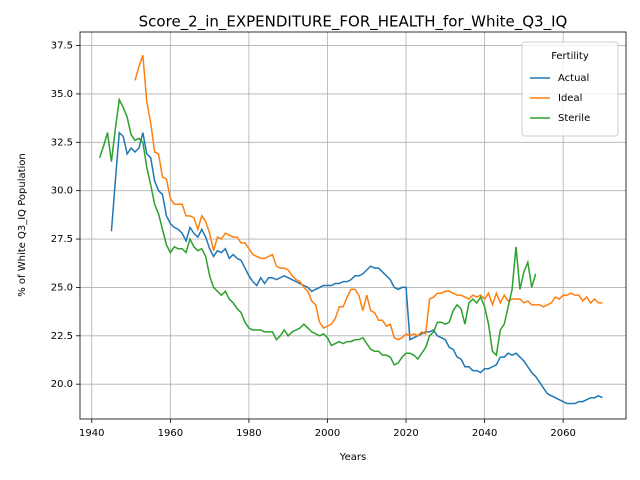 This screenshot has height=480, width=640. Describe the element at coordinates (570, 56) in the screenshot. I see `legend-title: Fertility` at that location.